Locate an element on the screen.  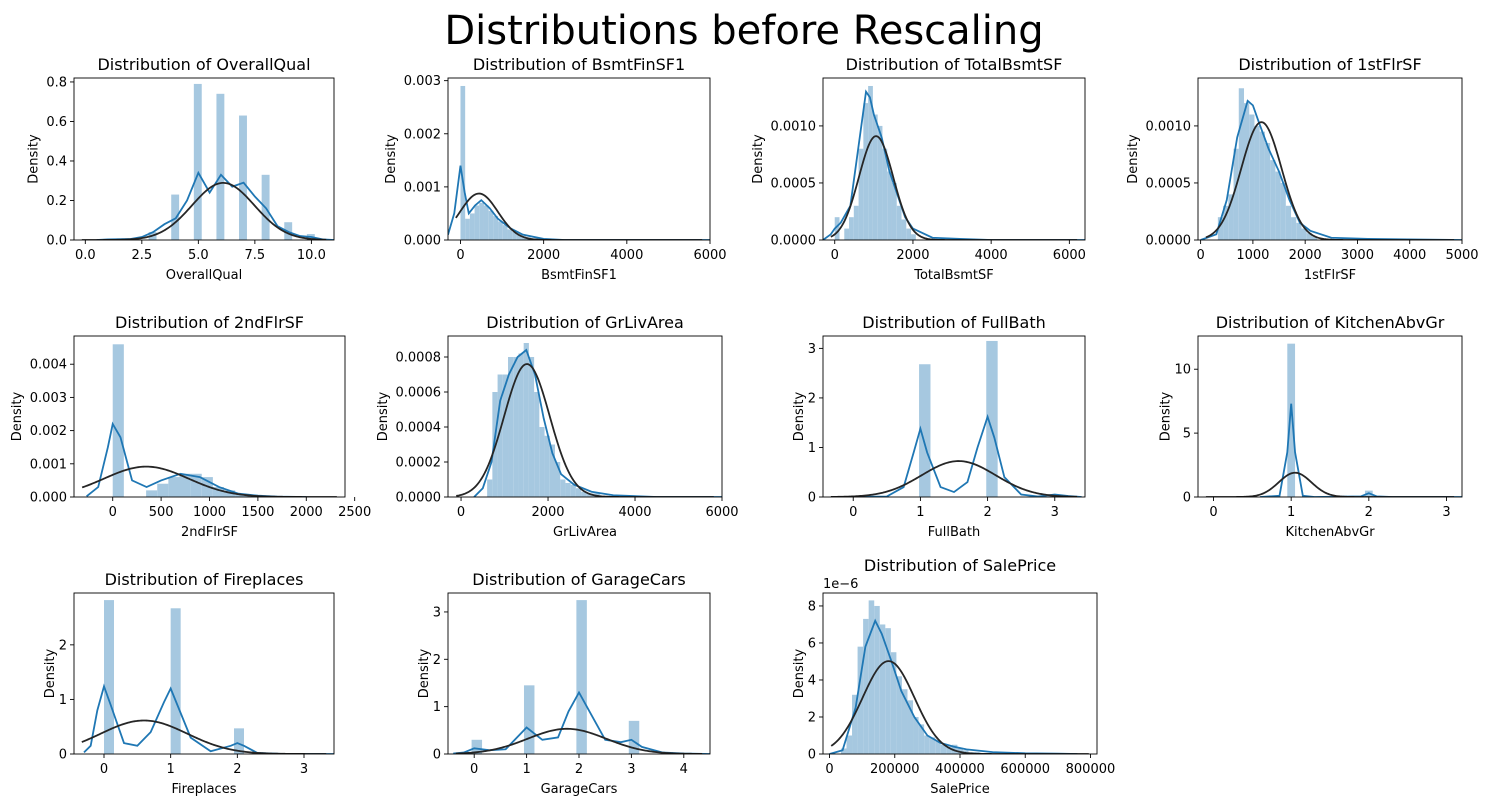
subplot-title: Distribution of 2ndFlrSF is located at coordinates (209, 322).